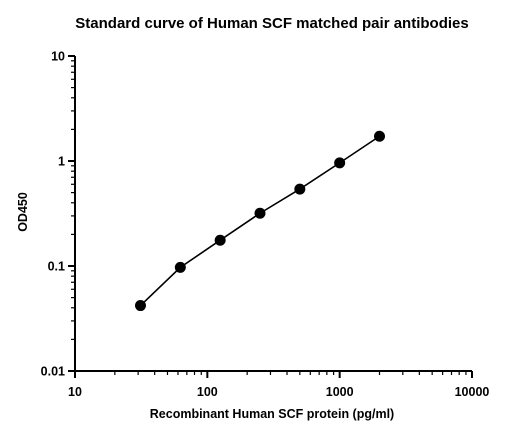 The width and height of the screenshot is (516, 437). What do you see at coordinates (472, 392) in the screenshot?
I see `x-tick-label: 10000` at bounding box center [472, 392].